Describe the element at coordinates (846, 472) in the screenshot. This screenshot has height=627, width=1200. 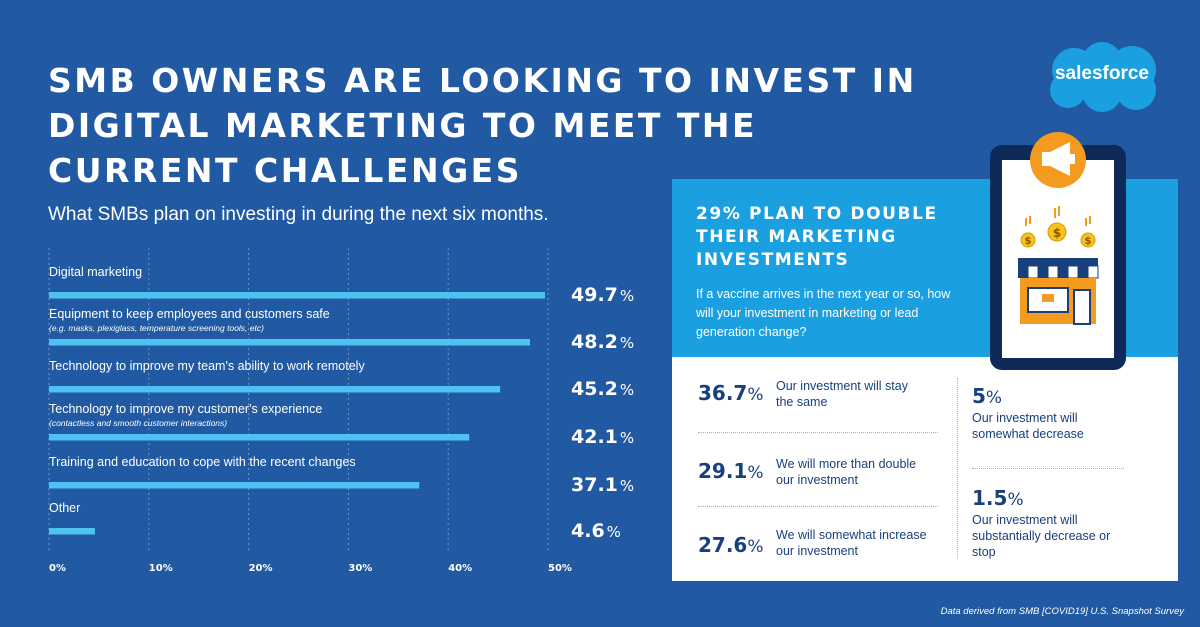
I see `stat-label: We will more than double our investment` at that location.